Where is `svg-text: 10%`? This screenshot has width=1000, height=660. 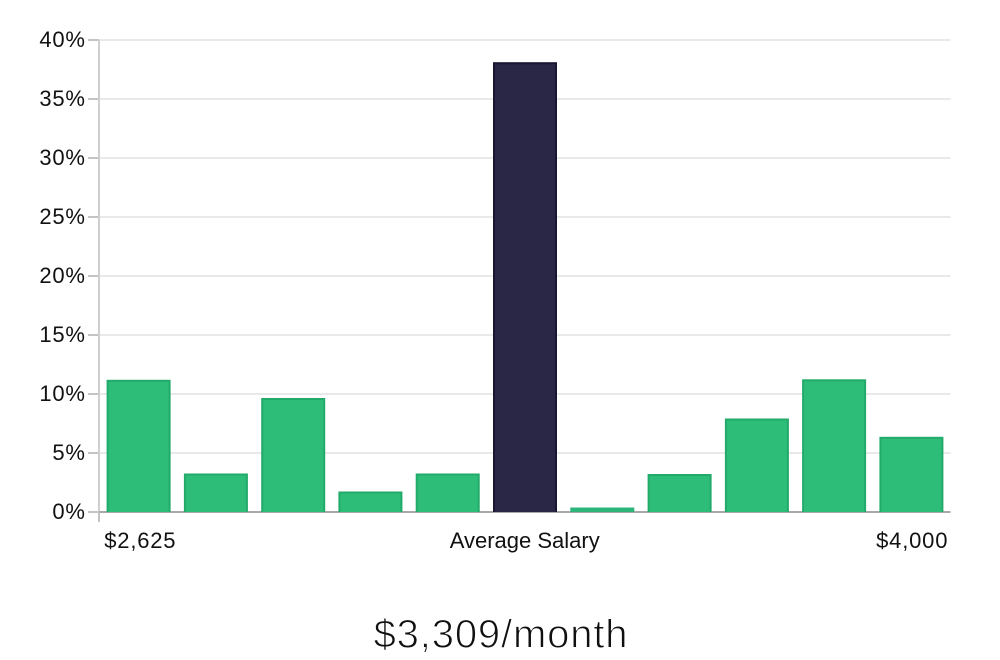
svg-text: 10% is located at coordinates (62, 393).